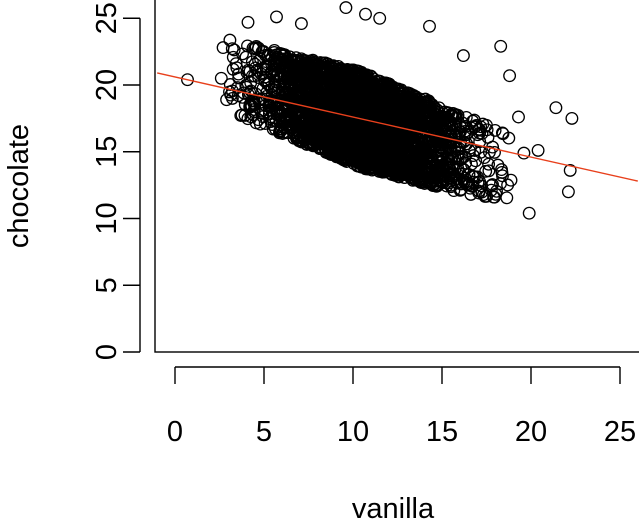 This screenshot has height=521, width=639. I want to click on y-axis: 0 5 10 15 20 25, so click(116, 181).